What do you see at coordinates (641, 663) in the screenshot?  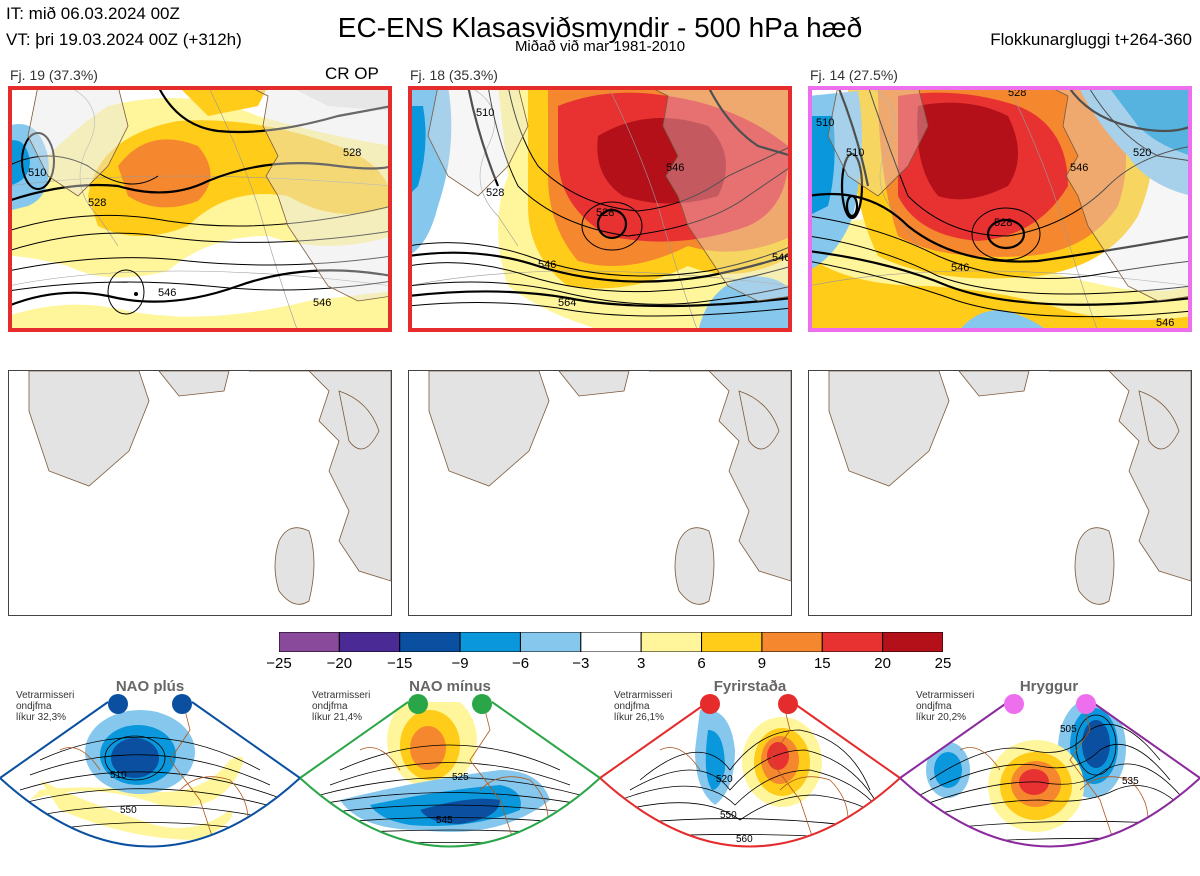 I see `colorbar-tick: 3` at bounding box center [641, 663].